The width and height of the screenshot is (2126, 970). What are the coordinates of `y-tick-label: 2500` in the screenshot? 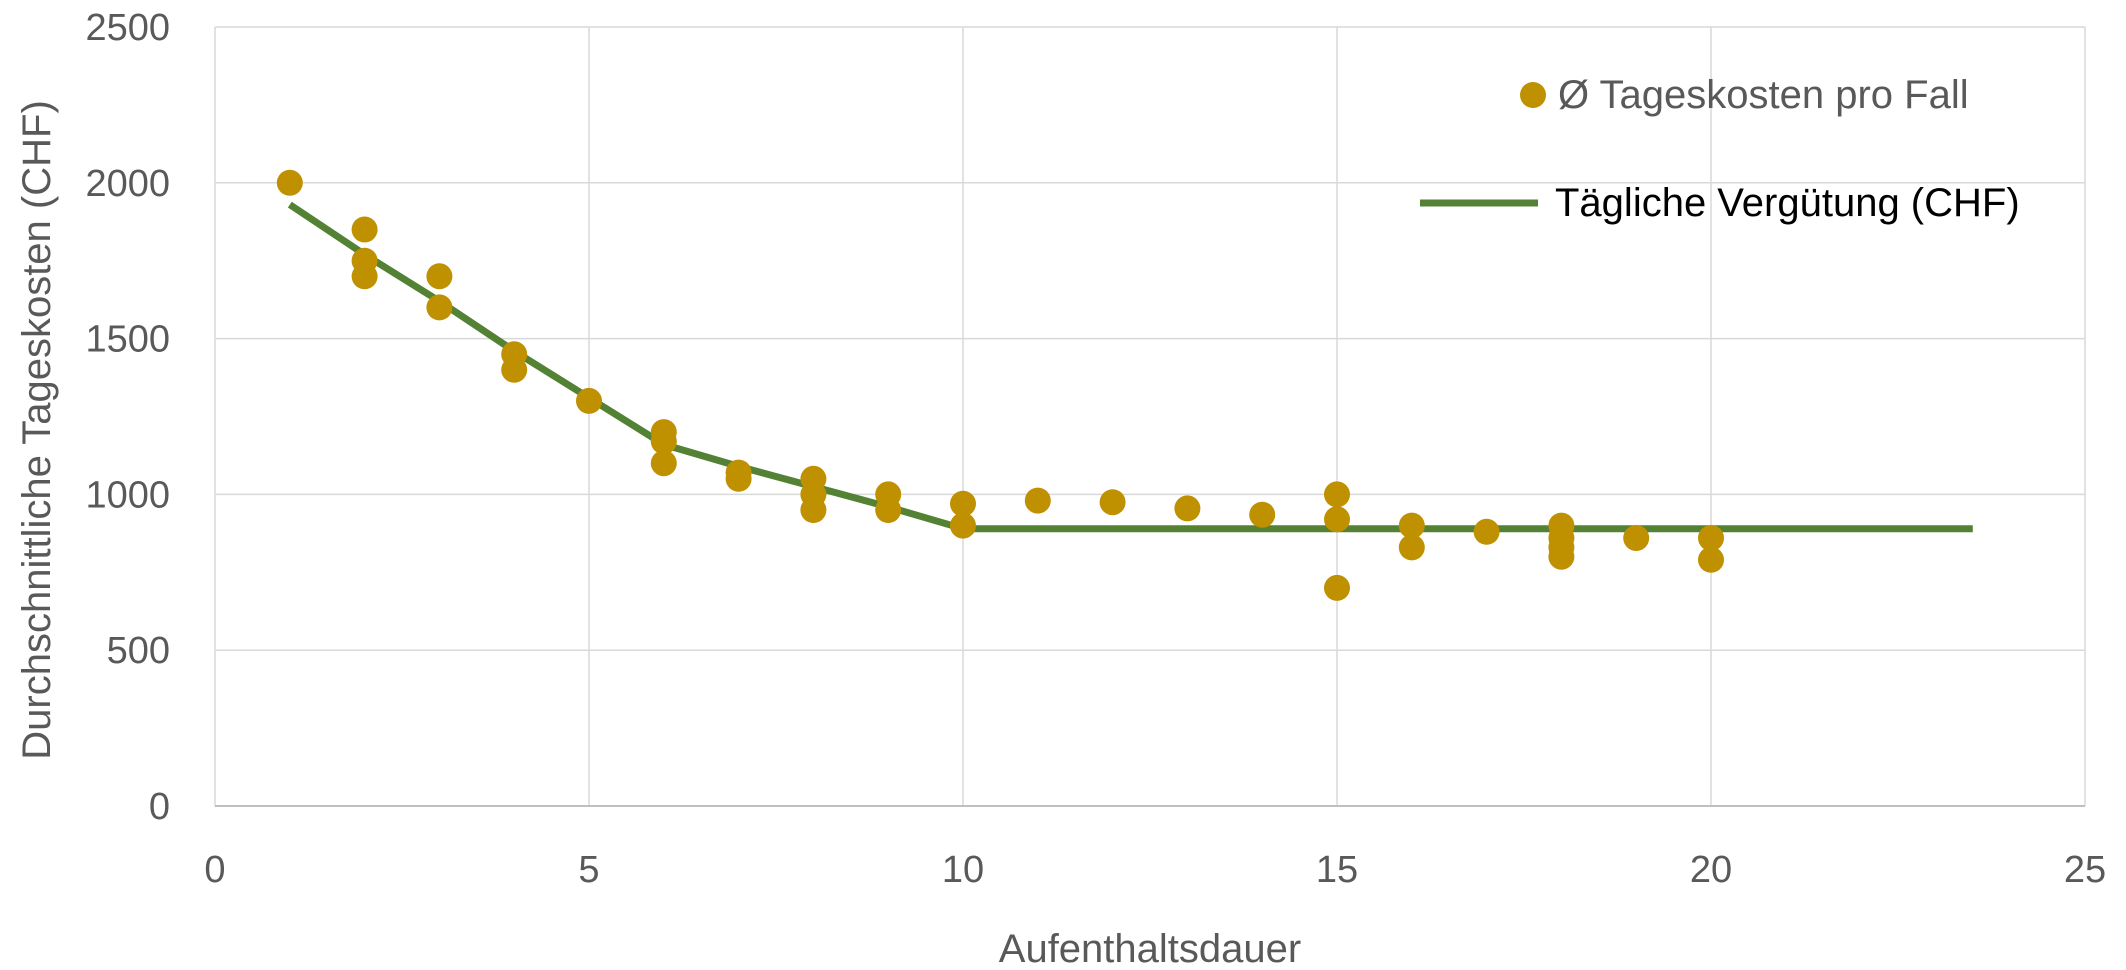 It's located at (127, 28).